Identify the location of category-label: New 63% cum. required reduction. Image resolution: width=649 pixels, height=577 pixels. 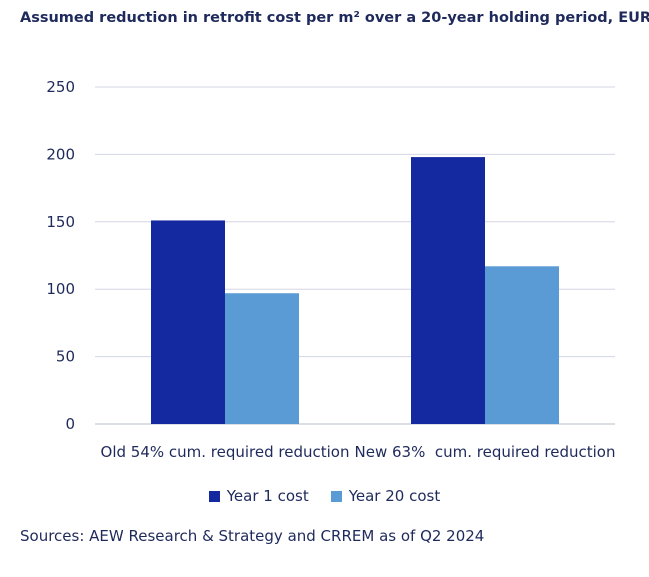
(485, 452).